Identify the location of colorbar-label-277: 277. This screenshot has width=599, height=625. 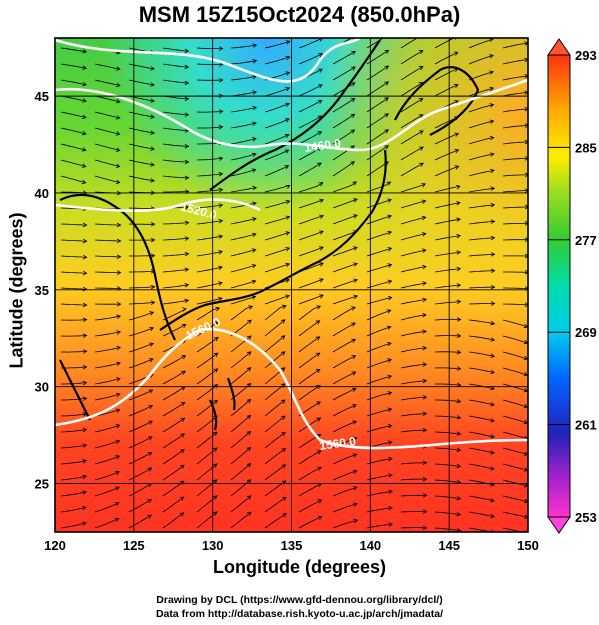
(586, 240).